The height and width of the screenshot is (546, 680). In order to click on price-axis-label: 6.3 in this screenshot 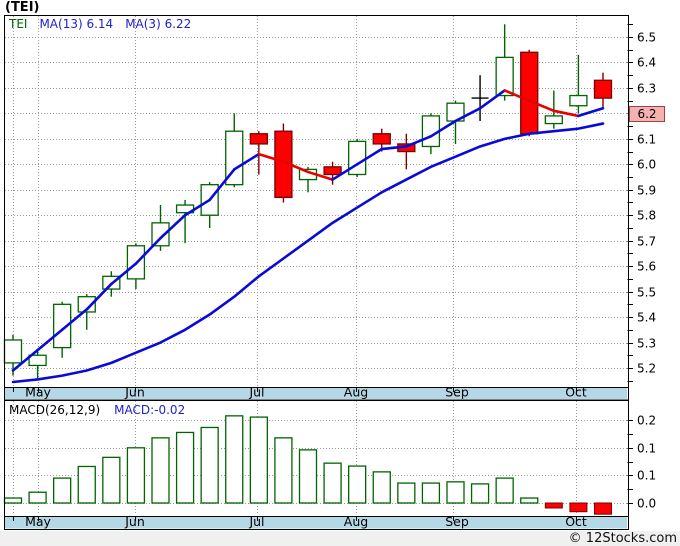, I will do `click(646, 89)`.